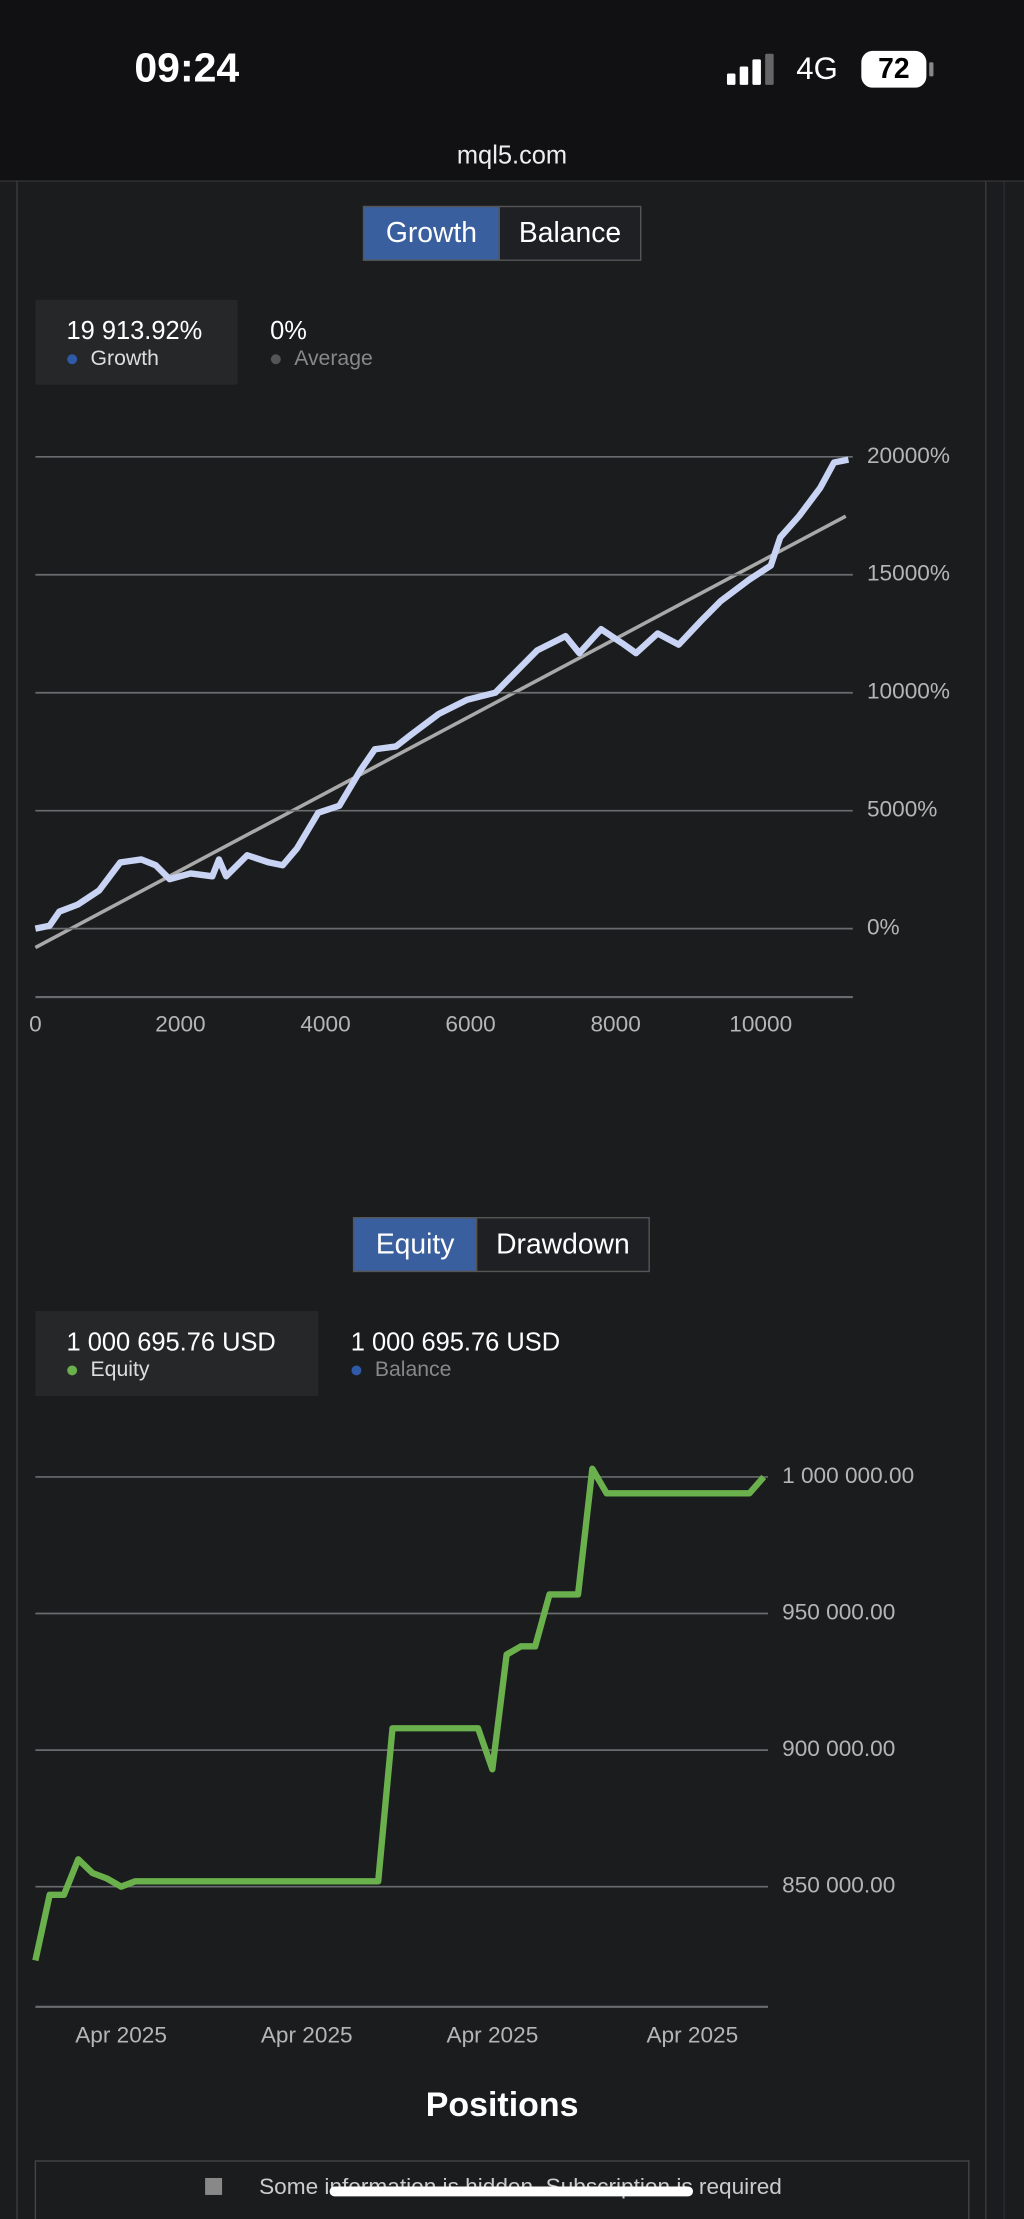 Image resolution: width=1024 pixels, height=2219 pixels. I want to click on signal-icon, so click(750, 69).